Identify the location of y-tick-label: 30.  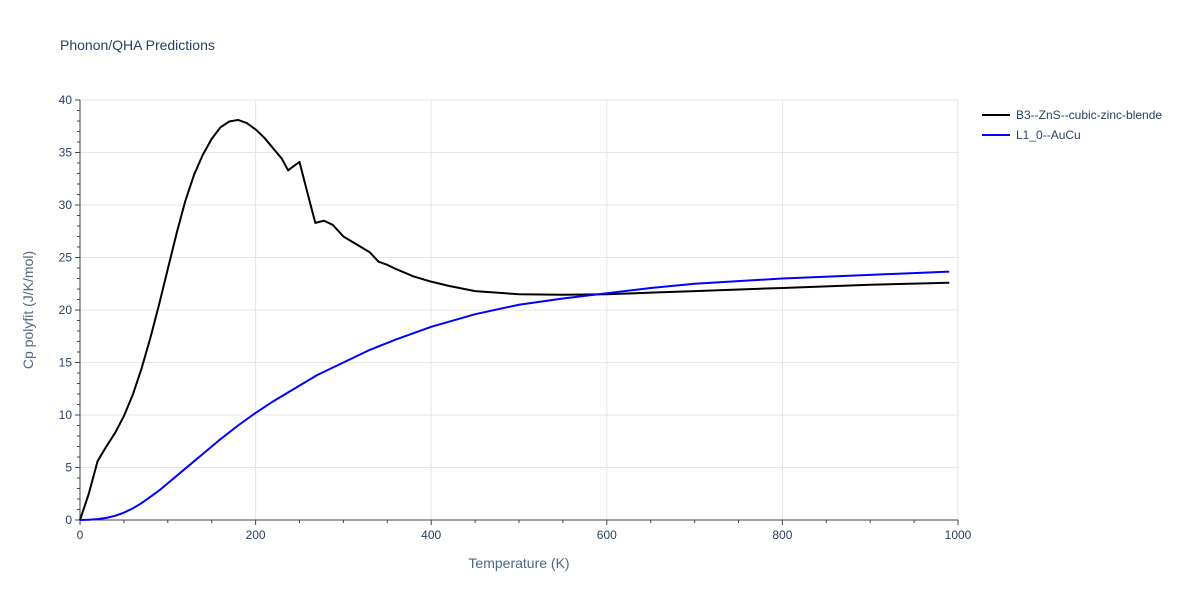
(66, 205).